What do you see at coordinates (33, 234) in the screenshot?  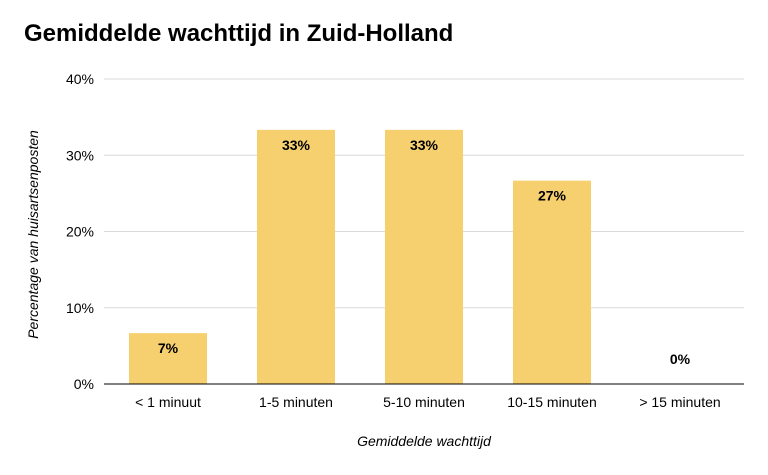 I see `y-axis-title: Percentage van huisartsenposten` at bounding box center [33, 234].